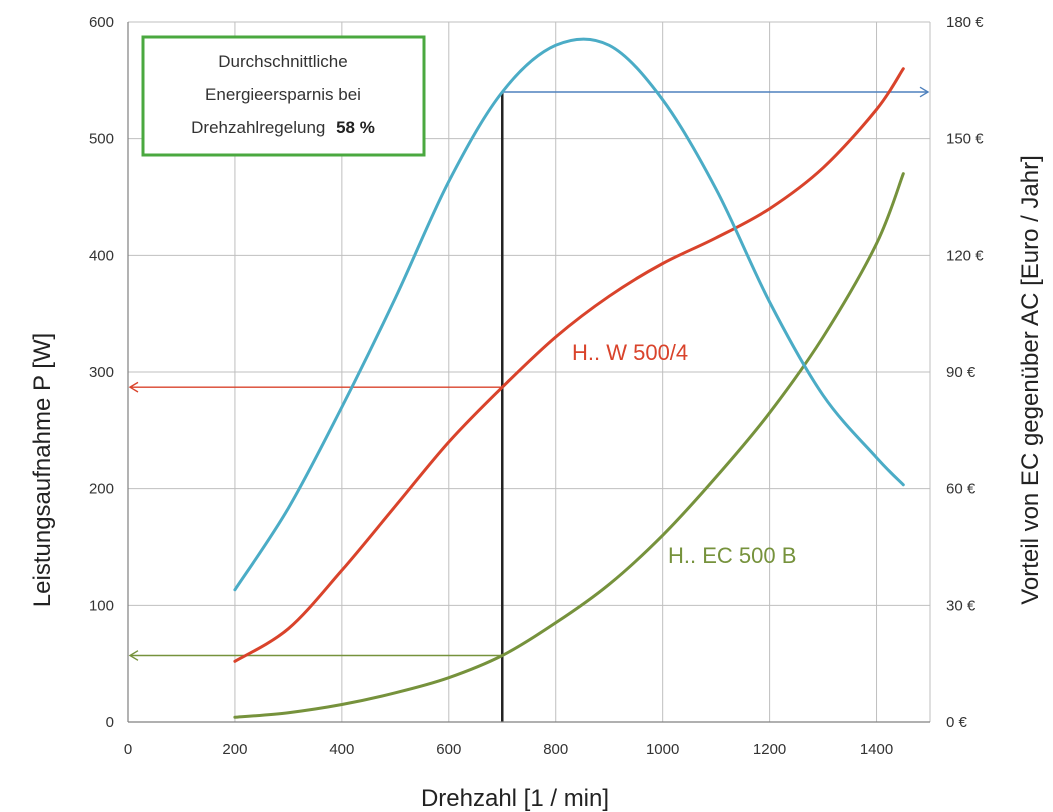 The image size is (1053, 812). What do you see at coordinates (355, 127) in the screenshot?
I see `annotation-highlight: 58 %` at bounding box center [355, 127].